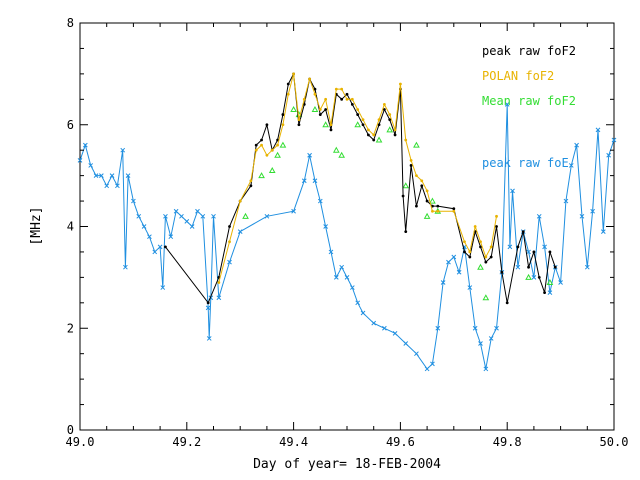 Image resolution: width=640 pixels, height=480 pixels. Describe the element at coordinates (70, 23) in the screenshot. I see `y-tick-label: 8` at that location.